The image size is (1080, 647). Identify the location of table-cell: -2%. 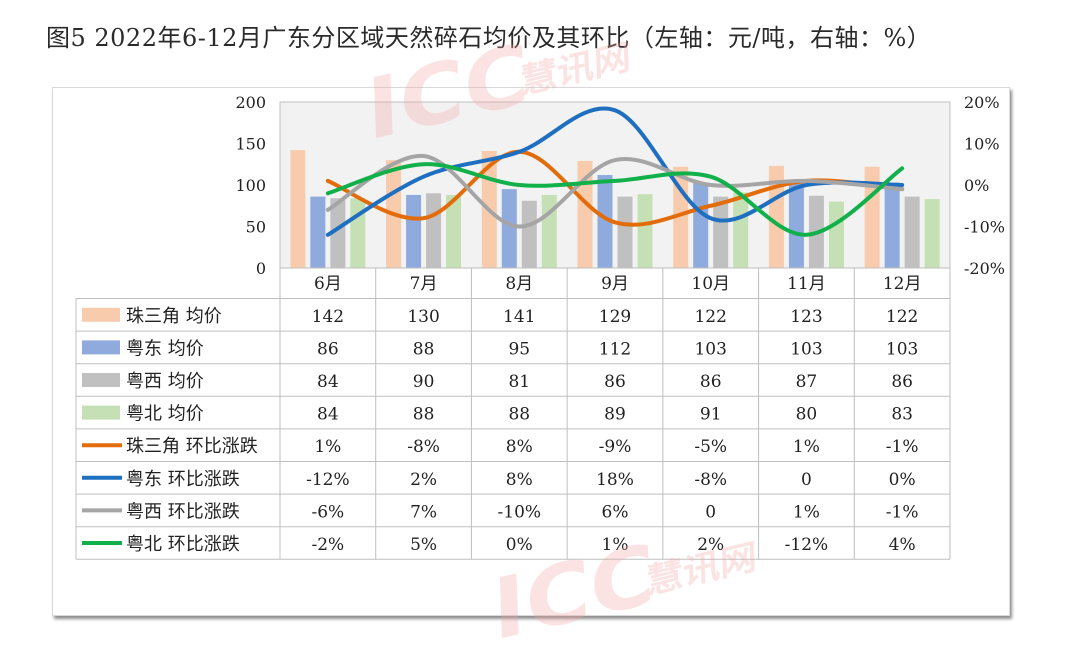
(327, 545).